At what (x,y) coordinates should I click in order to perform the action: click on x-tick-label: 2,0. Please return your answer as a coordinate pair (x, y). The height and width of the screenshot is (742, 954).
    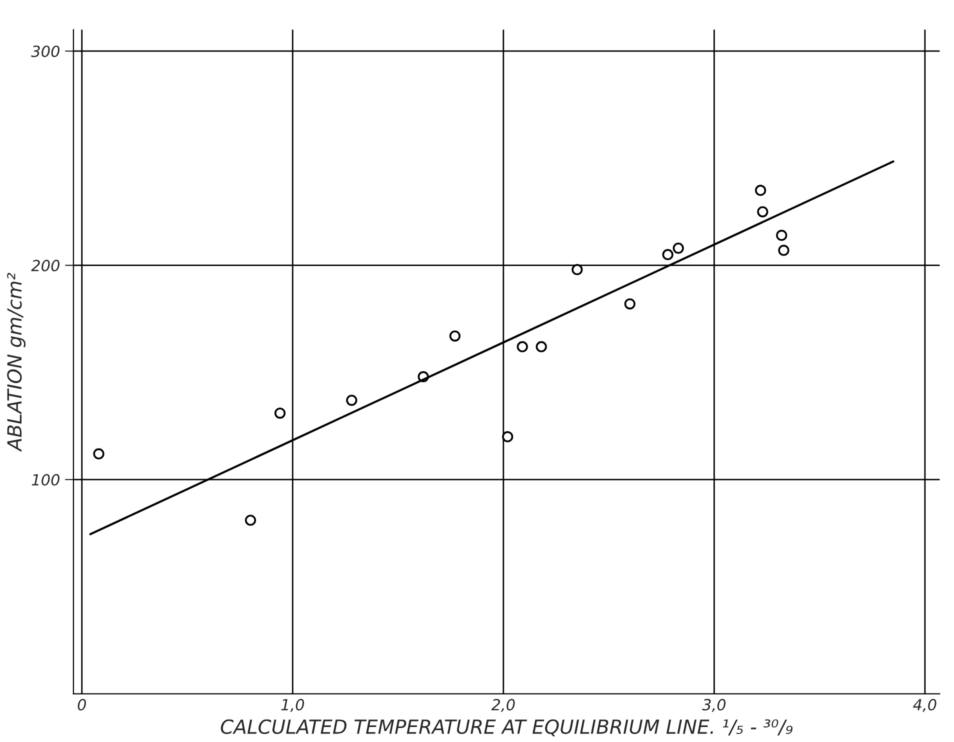
    Looking at the image, I should click on (503, 705).